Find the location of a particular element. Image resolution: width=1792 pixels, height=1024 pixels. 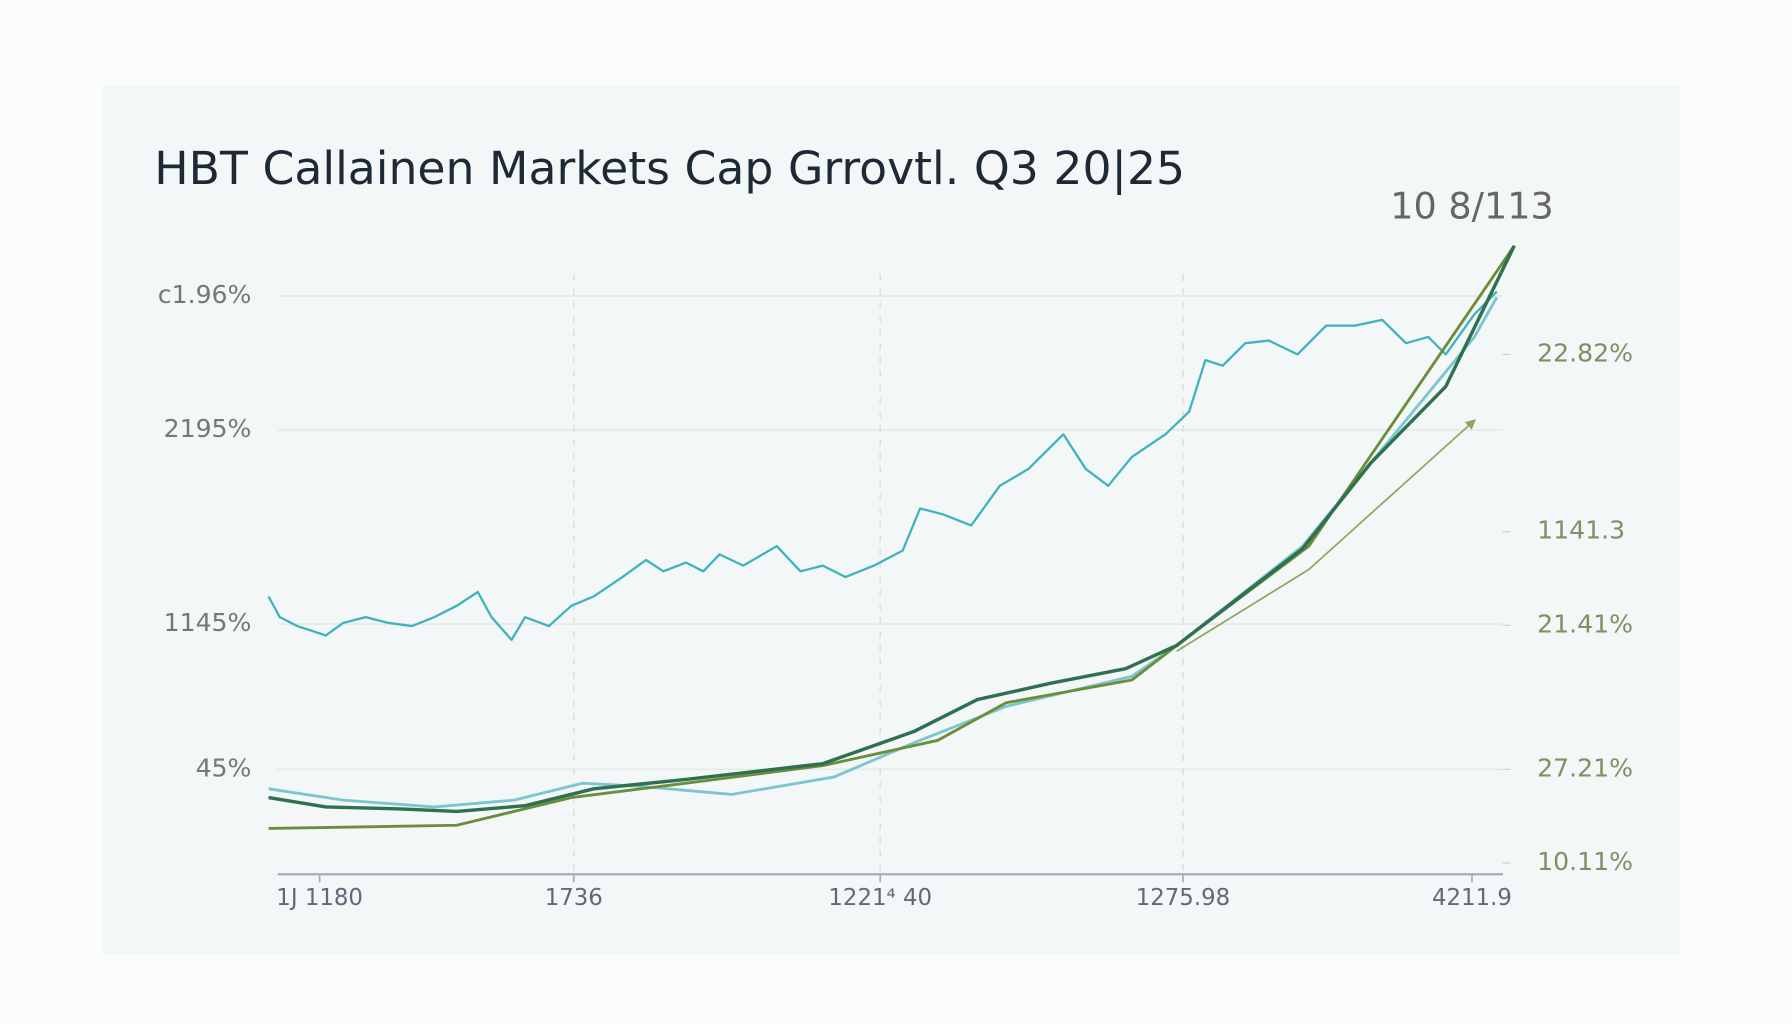

line-series is located at coordinates (1326, 535).